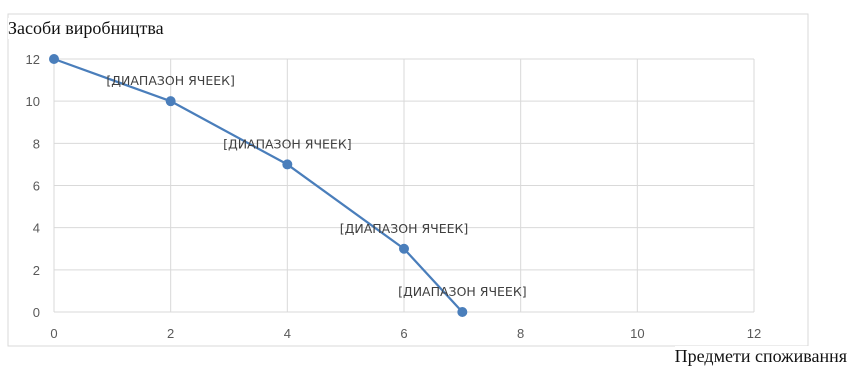 The width and height of the screenshot is (855, 373). I want to click on x-tick-label: 8, so click(520, 333).